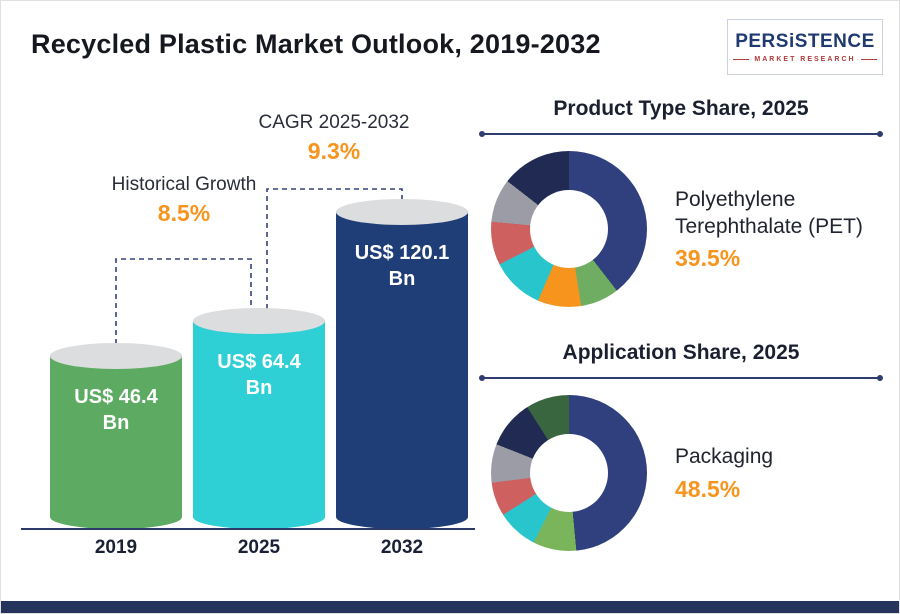 This screenshot has width=900, height=614. What do you see at coordinates (569, 473) in the screenshot?
I see `application-donut-chart` at bounding box center [569, 473].